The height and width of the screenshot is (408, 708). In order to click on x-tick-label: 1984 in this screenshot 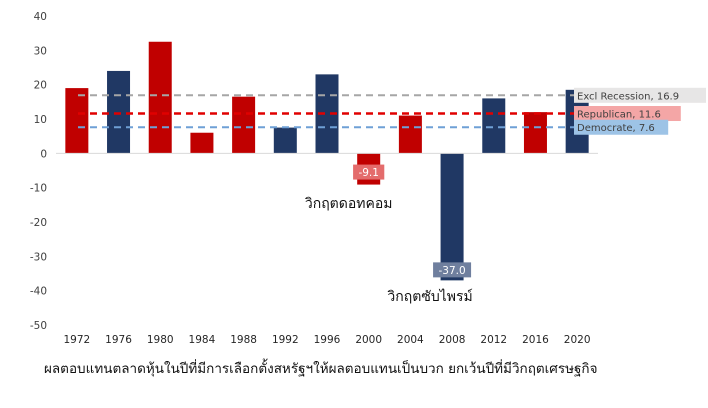, I will do `click(202, 340)`.